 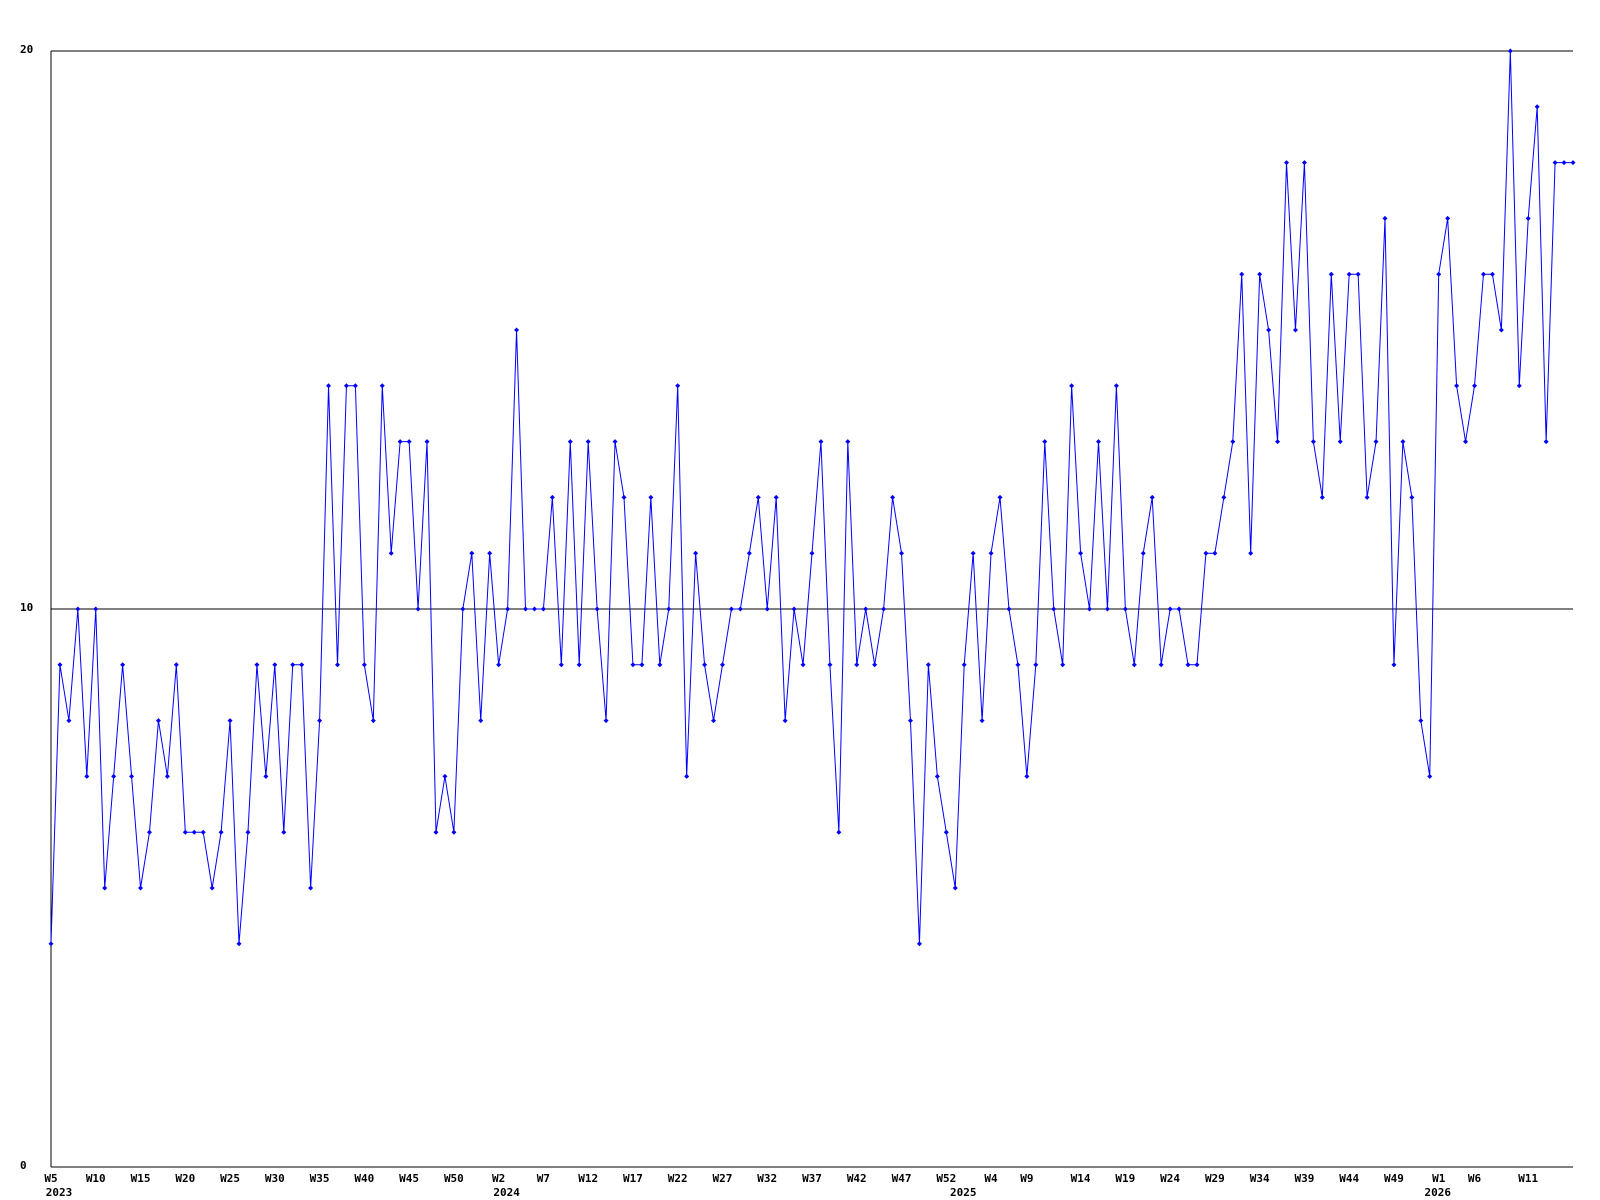 What do you see at coordinates (963, 1192) in the screenshot?
I see `year-label: 2025` at bounding box center [963, 1192].